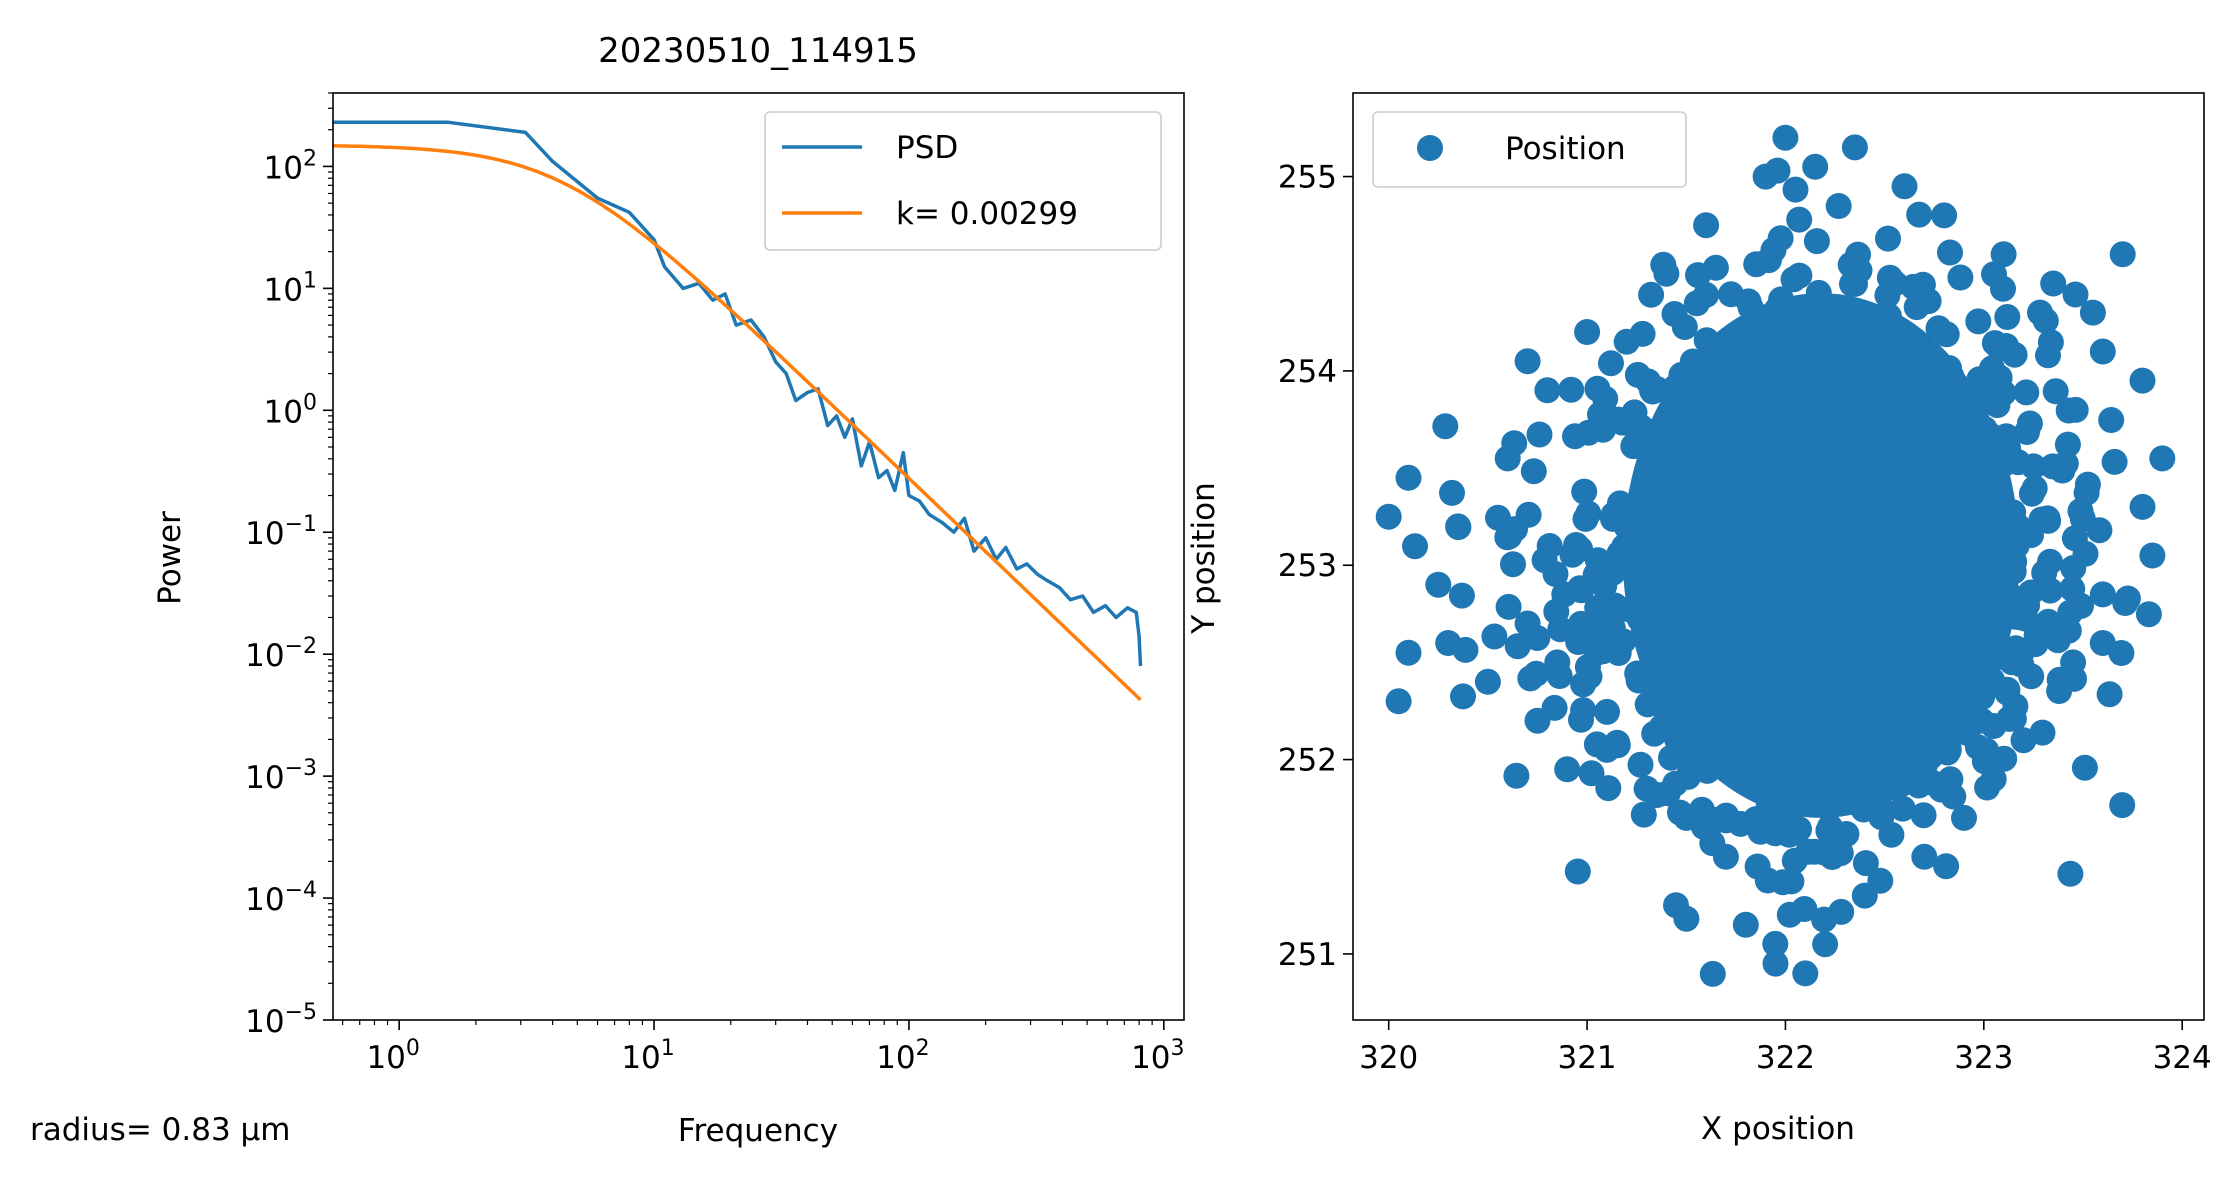 The height and width of the screenshot is (1186, 2236). What do you see at coordinates (1529, 149) in the screenshot?
I see `position-legend-frame` at bounding box center [1529, 149].